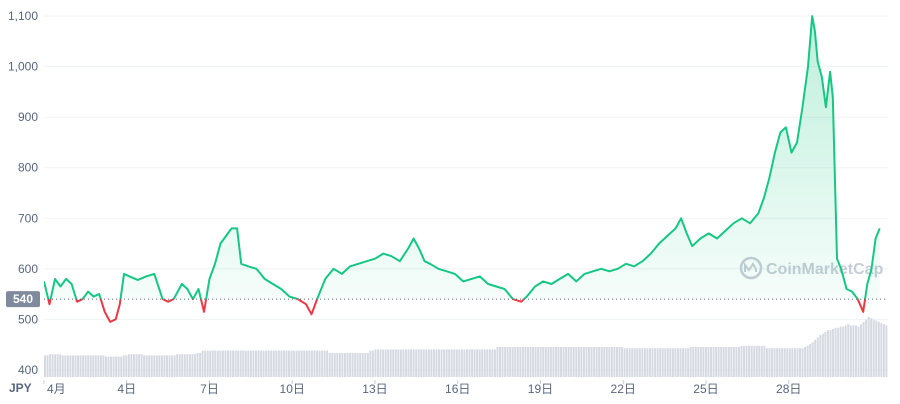 The height and width of the screenshot is (404, 900). What do you see at coordinates (209, 389) in the screenshot?
I see `x-tick-label: 7日` at bounding box center [209, 389].